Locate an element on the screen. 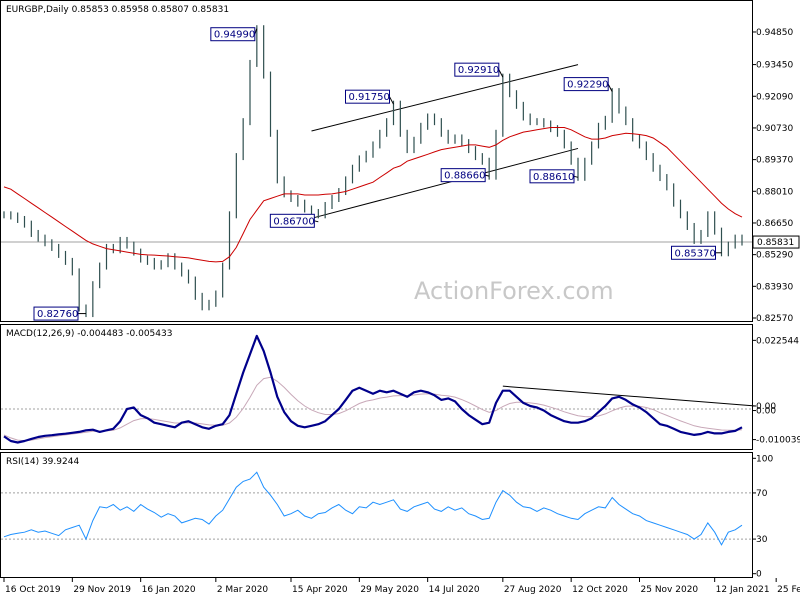 The image size is (800, 600). rsi-line is located at coordinates (373, 508).